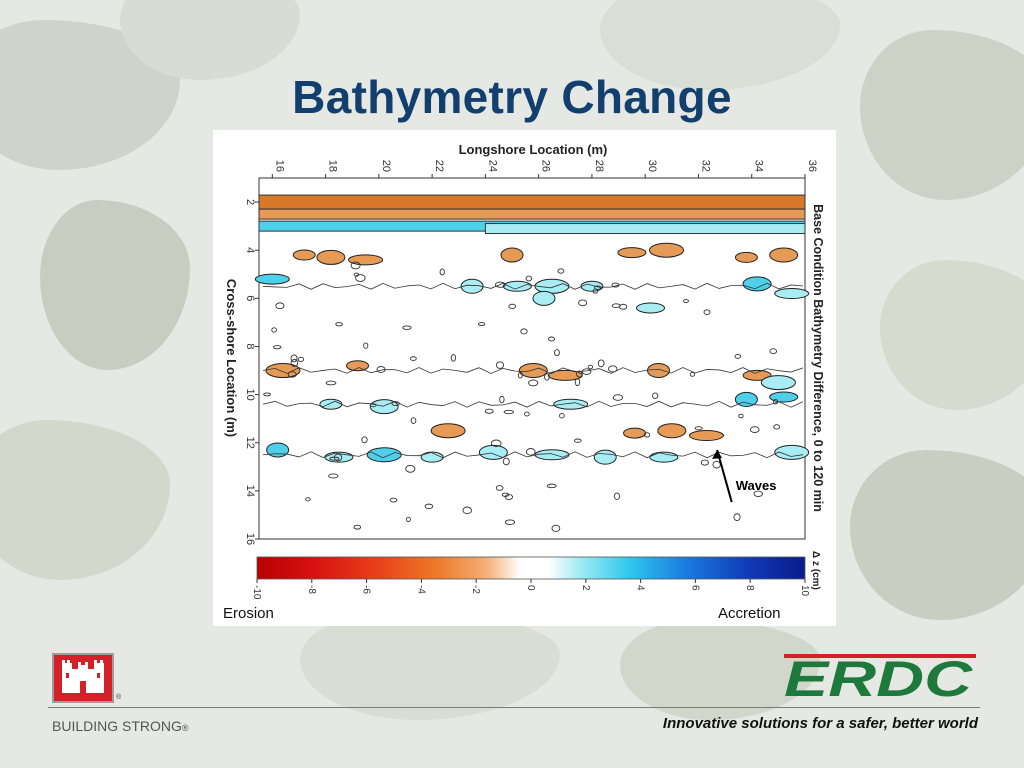  I want to click on colorbar, so click(531, 568).